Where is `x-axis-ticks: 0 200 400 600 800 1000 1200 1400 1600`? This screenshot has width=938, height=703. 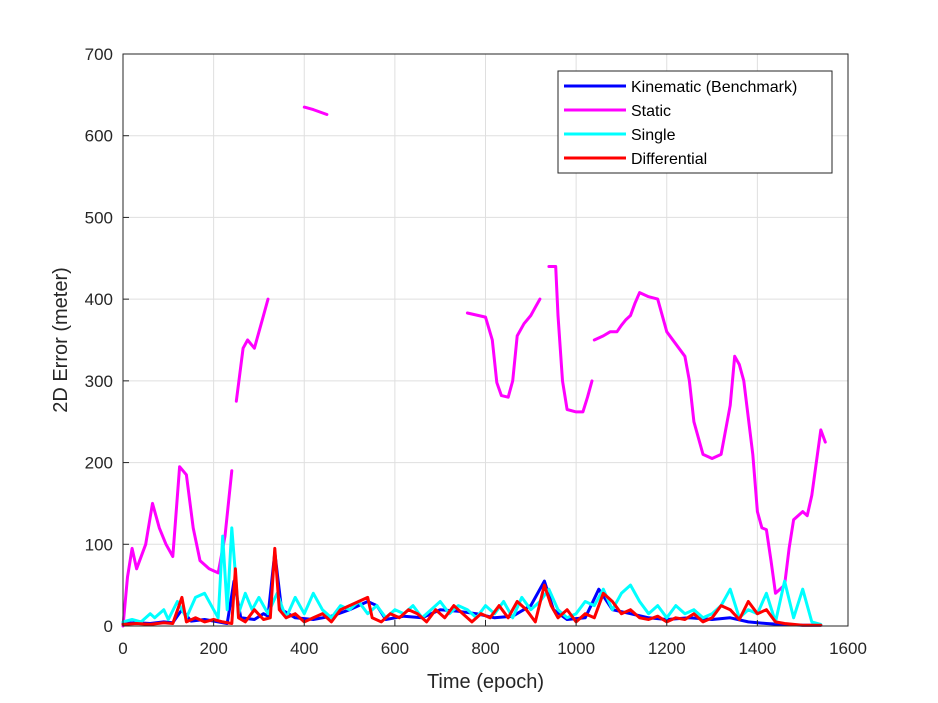 x-axis-ticks: 0 200 400 600 800 1000 1200 1400 1600 is located at coordinates (492, 639).